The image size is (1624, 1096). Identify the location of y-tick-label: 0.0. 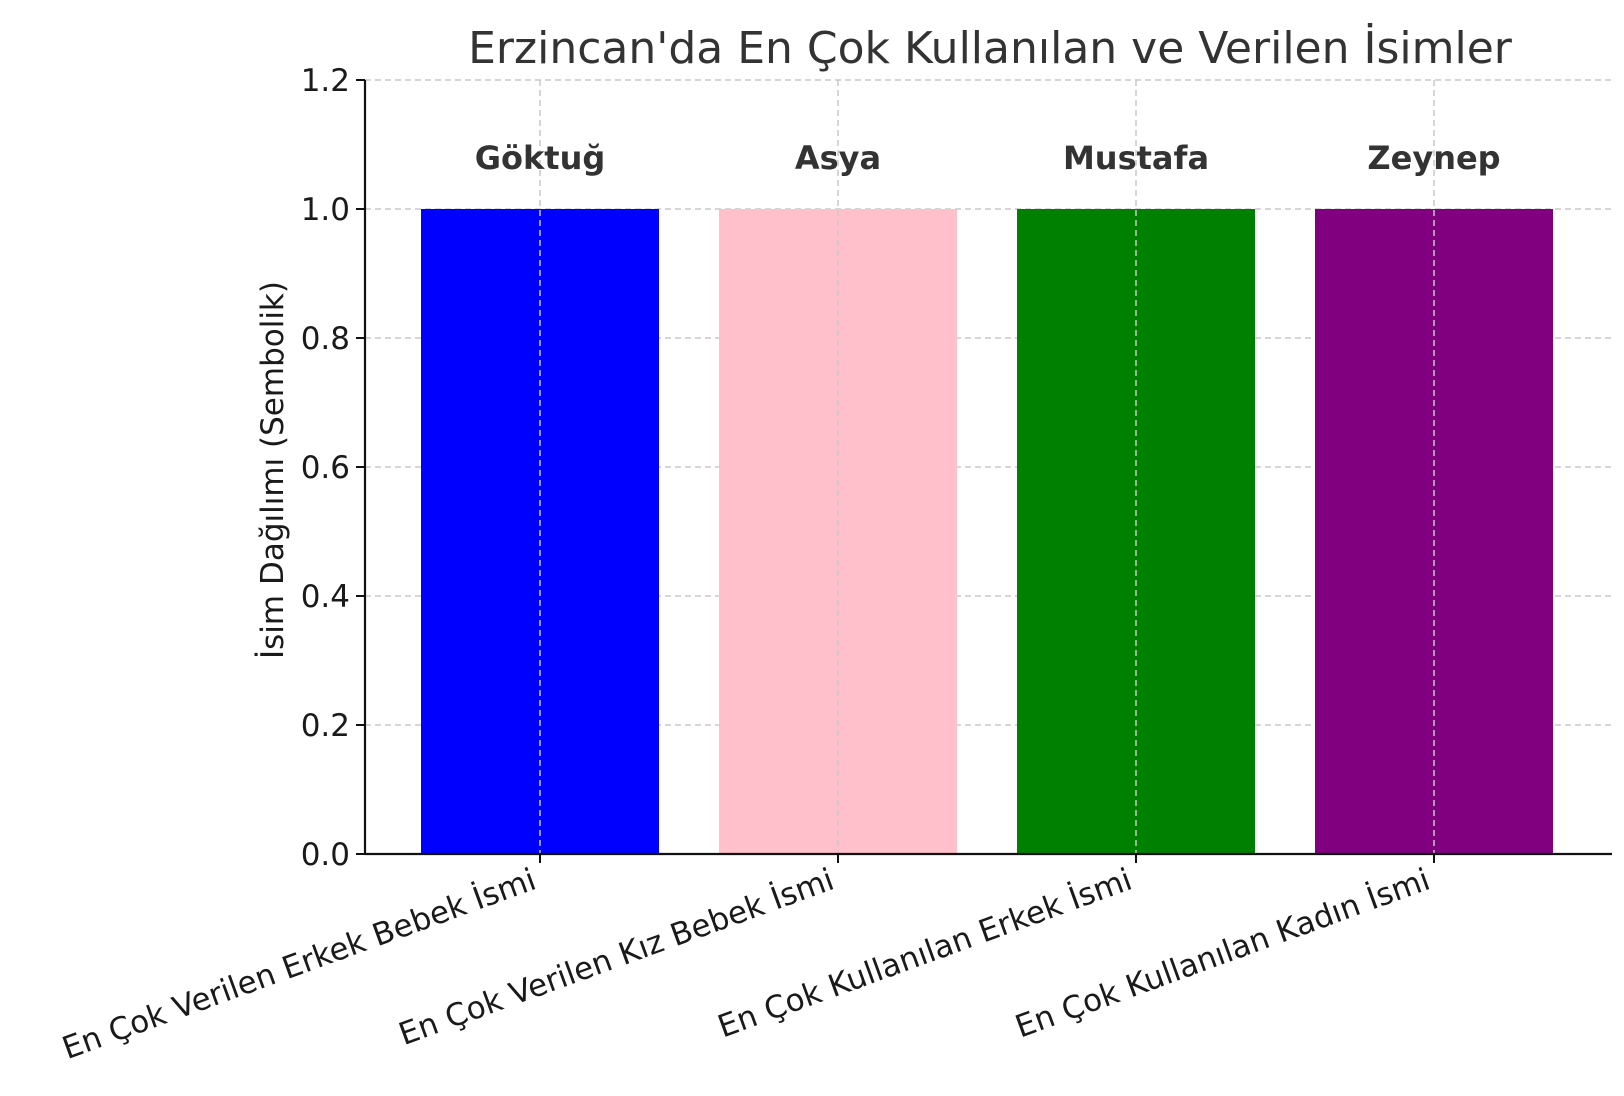
(325, 855).